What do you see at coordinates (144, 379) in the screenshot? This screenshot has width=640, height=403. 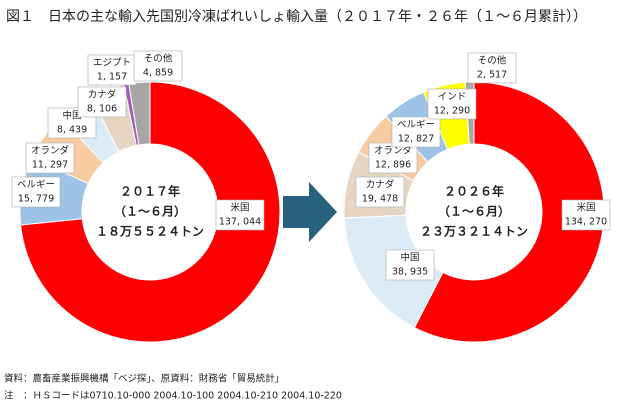 I see `source: 資料：農畜産業振興機構「ベジ探」、原資料：財務省「貿易統計」` at bounding box center [144, 379].